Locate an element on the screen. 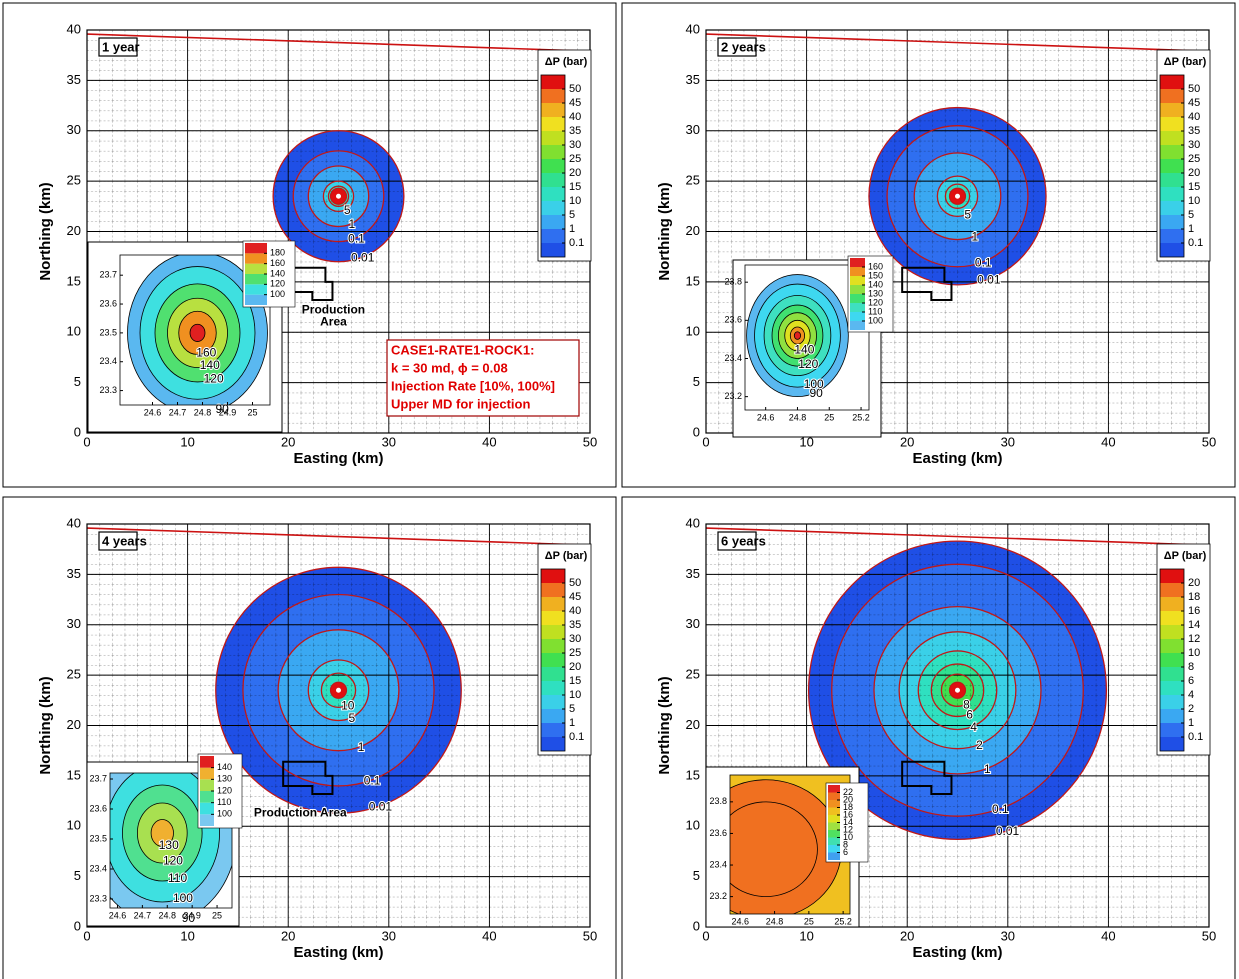  contour-label: 1 is located at coordinates (361, 747).